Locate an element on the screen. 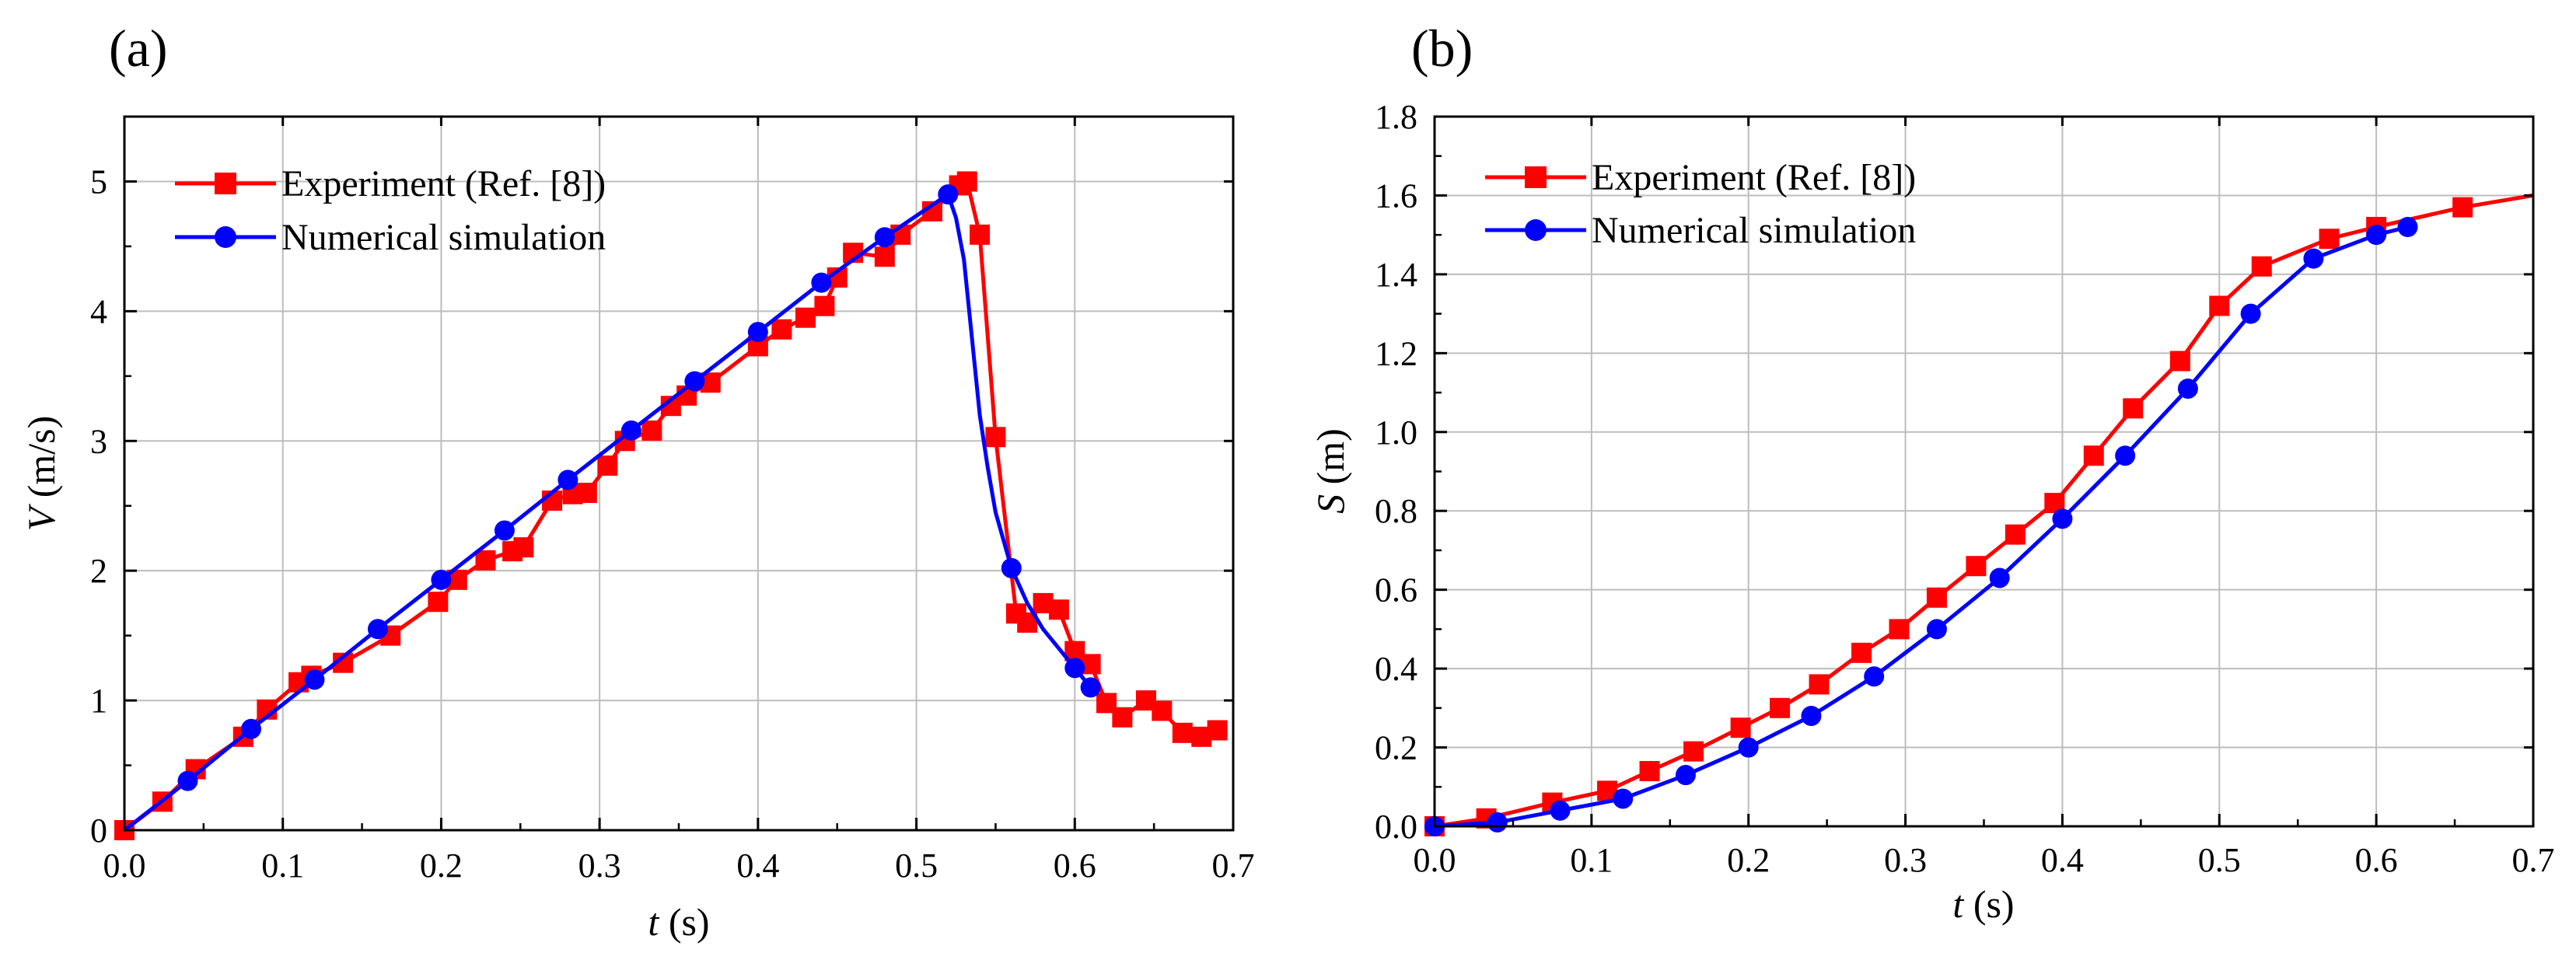 Image resolution: width=2576 pixels, height=967 pixels. panel-a-y-tick-label: 4 is located at coordinates (98, 311).